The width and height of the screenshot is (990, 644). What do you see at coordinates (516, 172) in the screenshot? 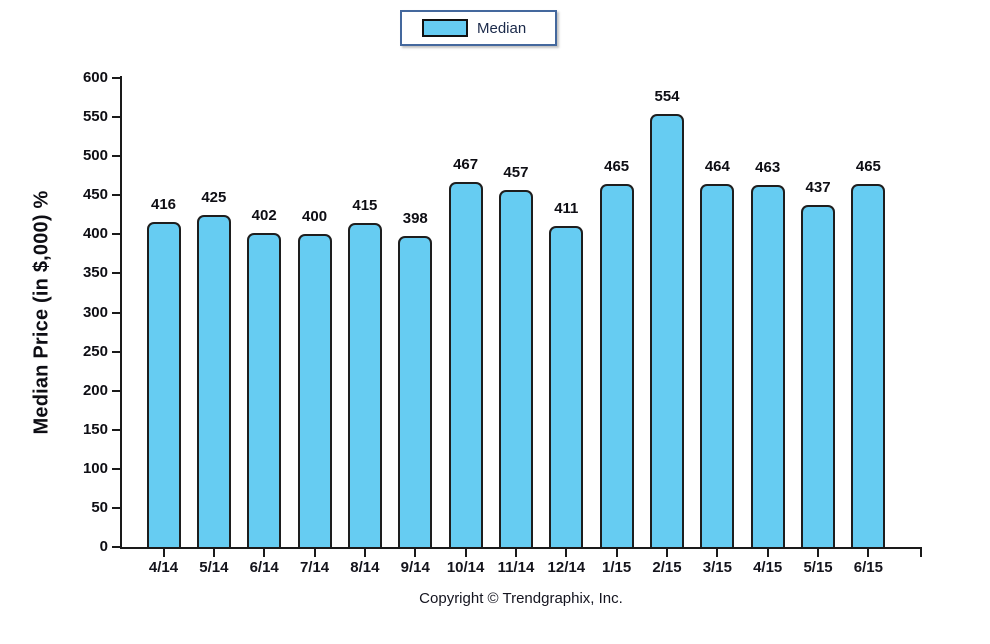
I see `bar-value-label: 457` at bounding box center [516, 172].